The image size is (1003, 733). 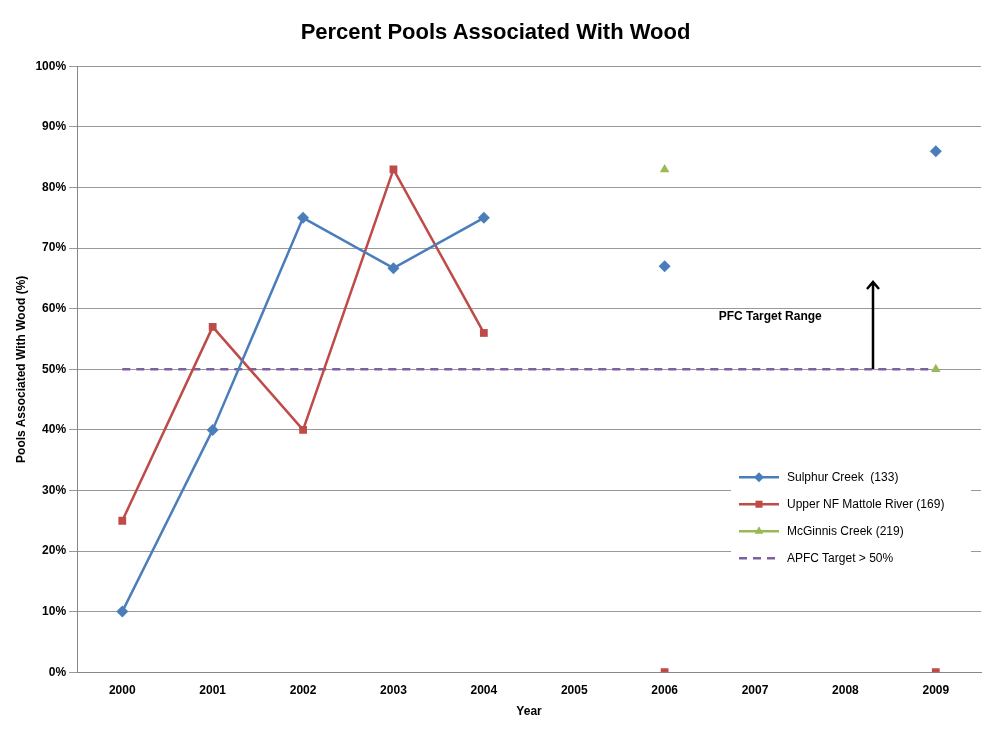 I want to click on y-tick-label: 50%, so click(x=54, y=368).